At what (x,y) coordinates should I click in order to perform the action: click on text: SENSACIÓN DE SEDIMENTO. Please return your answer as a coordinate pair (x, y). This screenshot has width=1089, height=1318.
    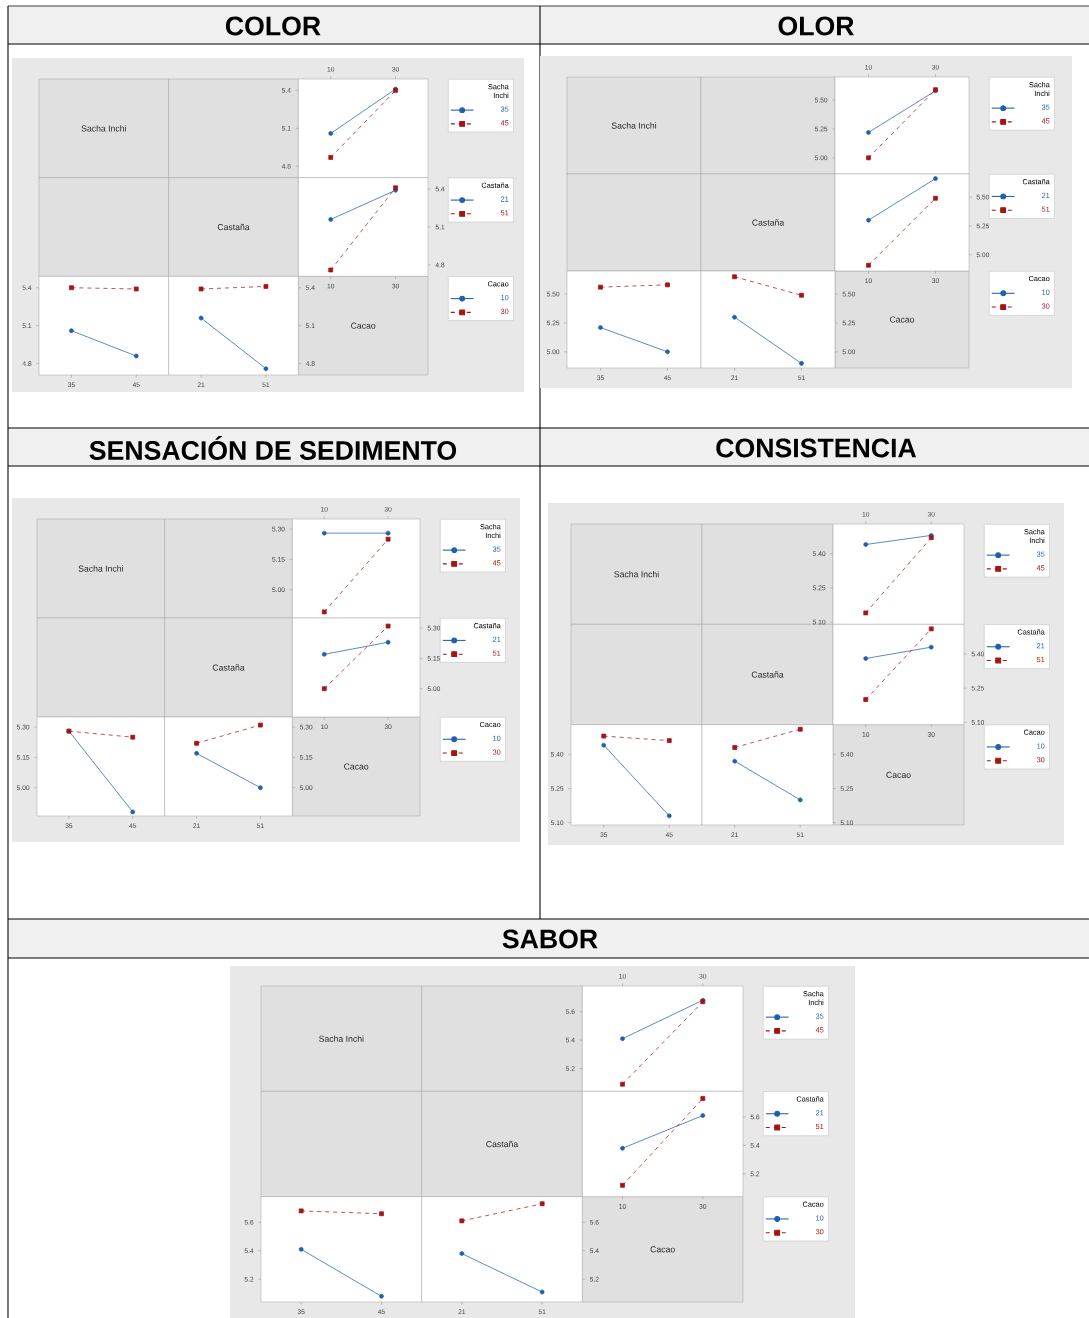
    Looking at the image, I should click on (273, 448).